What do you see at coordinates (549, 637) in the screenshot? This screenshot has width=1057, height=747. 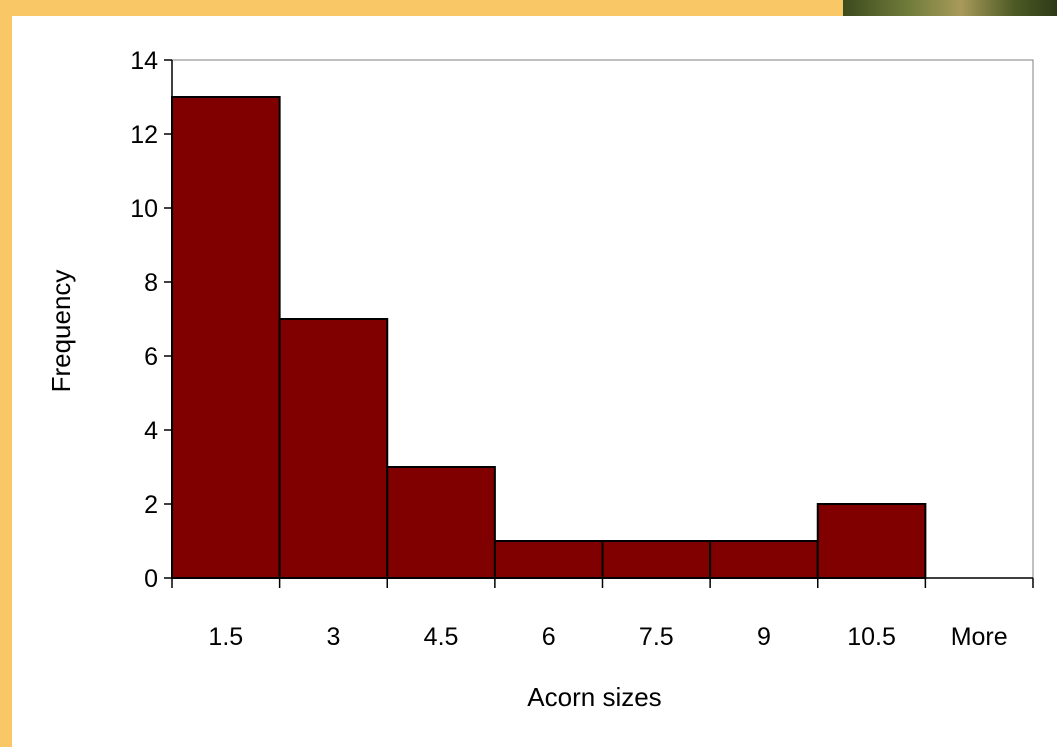 I see `x-tick-label: 6` at bounding box center [549, 637].